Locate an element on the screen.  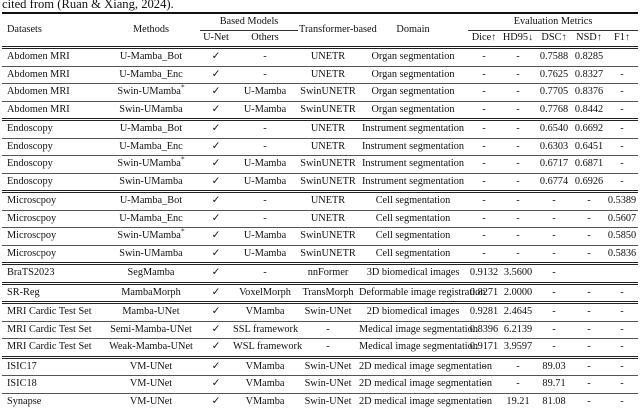
cell-domain: Cell segmentation is located at coordinates (413, 253).